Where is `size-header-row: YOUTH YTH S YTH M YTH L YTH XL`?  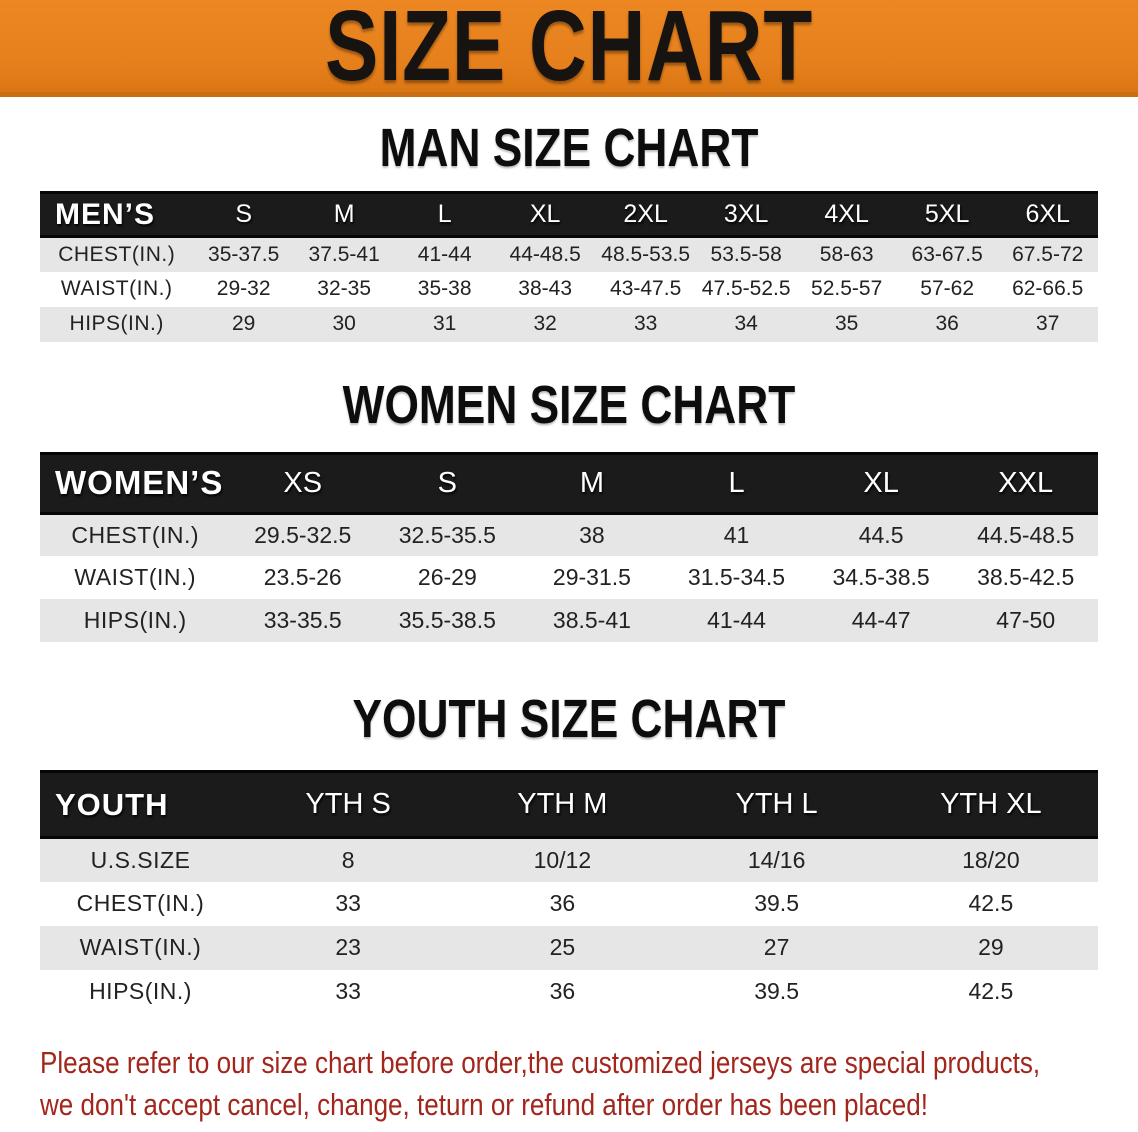
size-header-row: YOUTH YTH S YTH M YTH L YTH XL is located at coordinates (569, 804).